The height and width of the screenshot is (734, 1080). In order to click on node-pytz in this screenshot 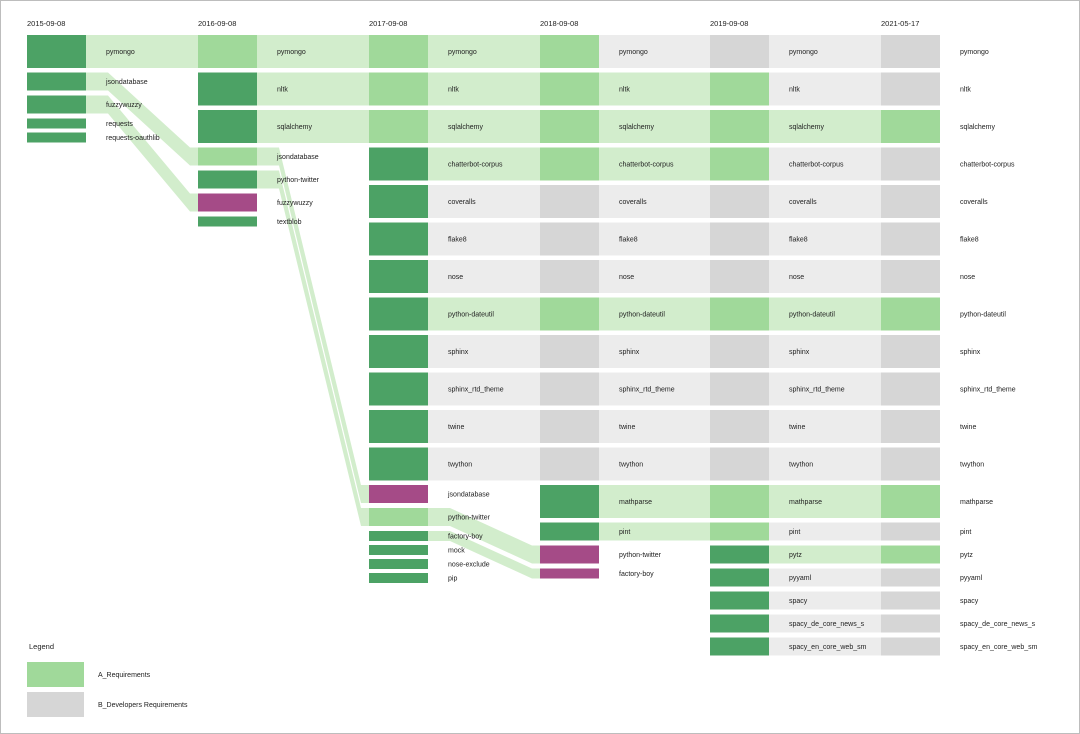, I will do `click(910, 554)`.